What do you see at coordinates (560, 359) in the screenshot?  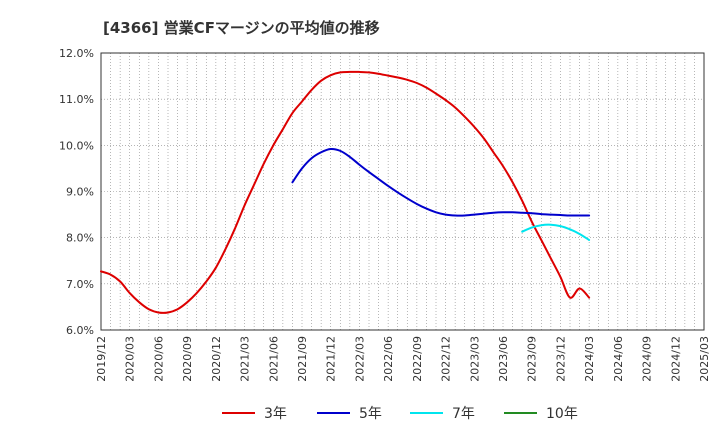 I see `x-tick-label: 2023/12` at bounding box center [560, 359].